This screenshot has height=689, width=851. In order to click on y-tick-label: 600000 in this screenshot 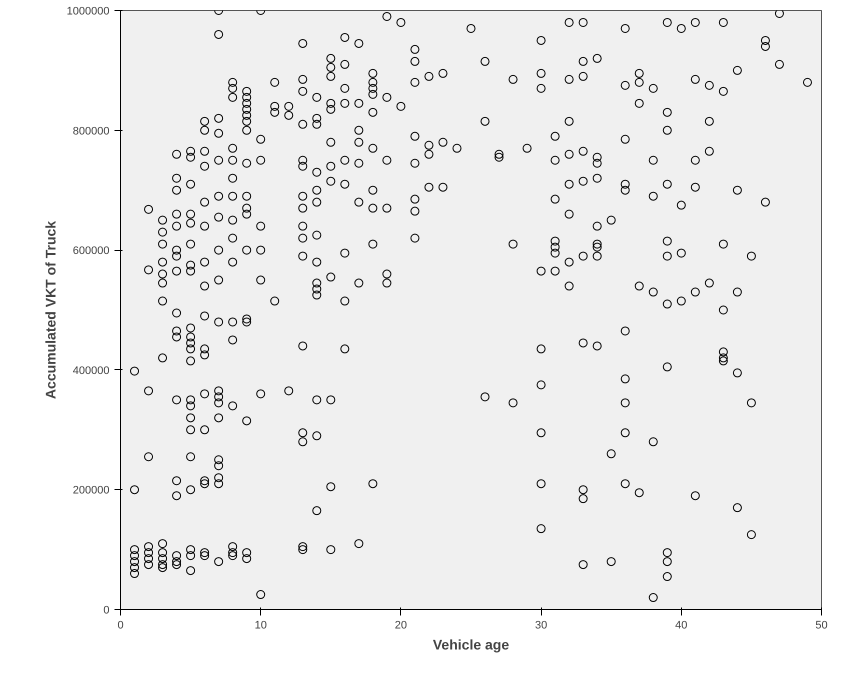, I will do `click(91, 251)`.